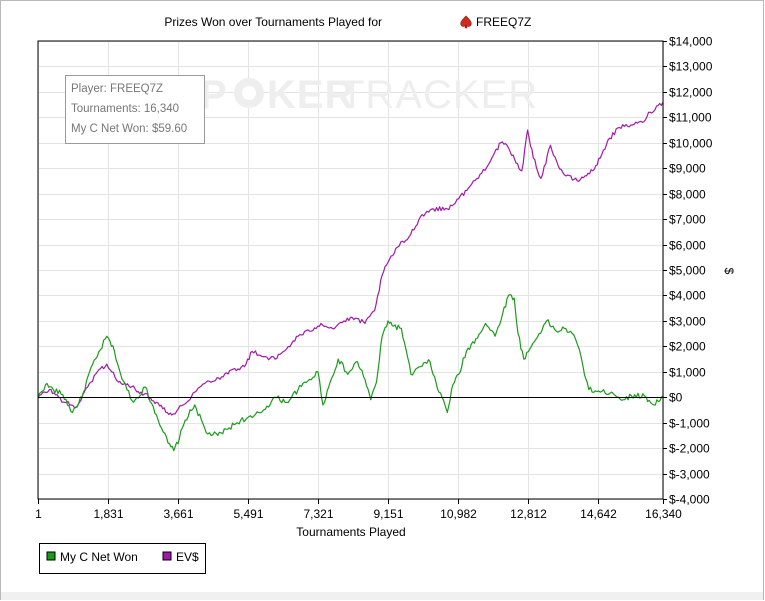  Describe the element at coordinates (503, 22) in the screenshot. I see `player-name-title: FREEQ7Z` at that location.